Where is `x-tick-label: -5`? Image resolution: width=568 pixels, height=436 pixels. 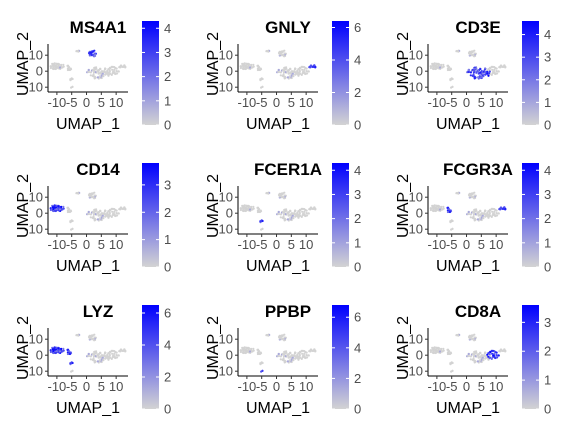 x-tick-label: -5 is located at coordinates (262, 102).